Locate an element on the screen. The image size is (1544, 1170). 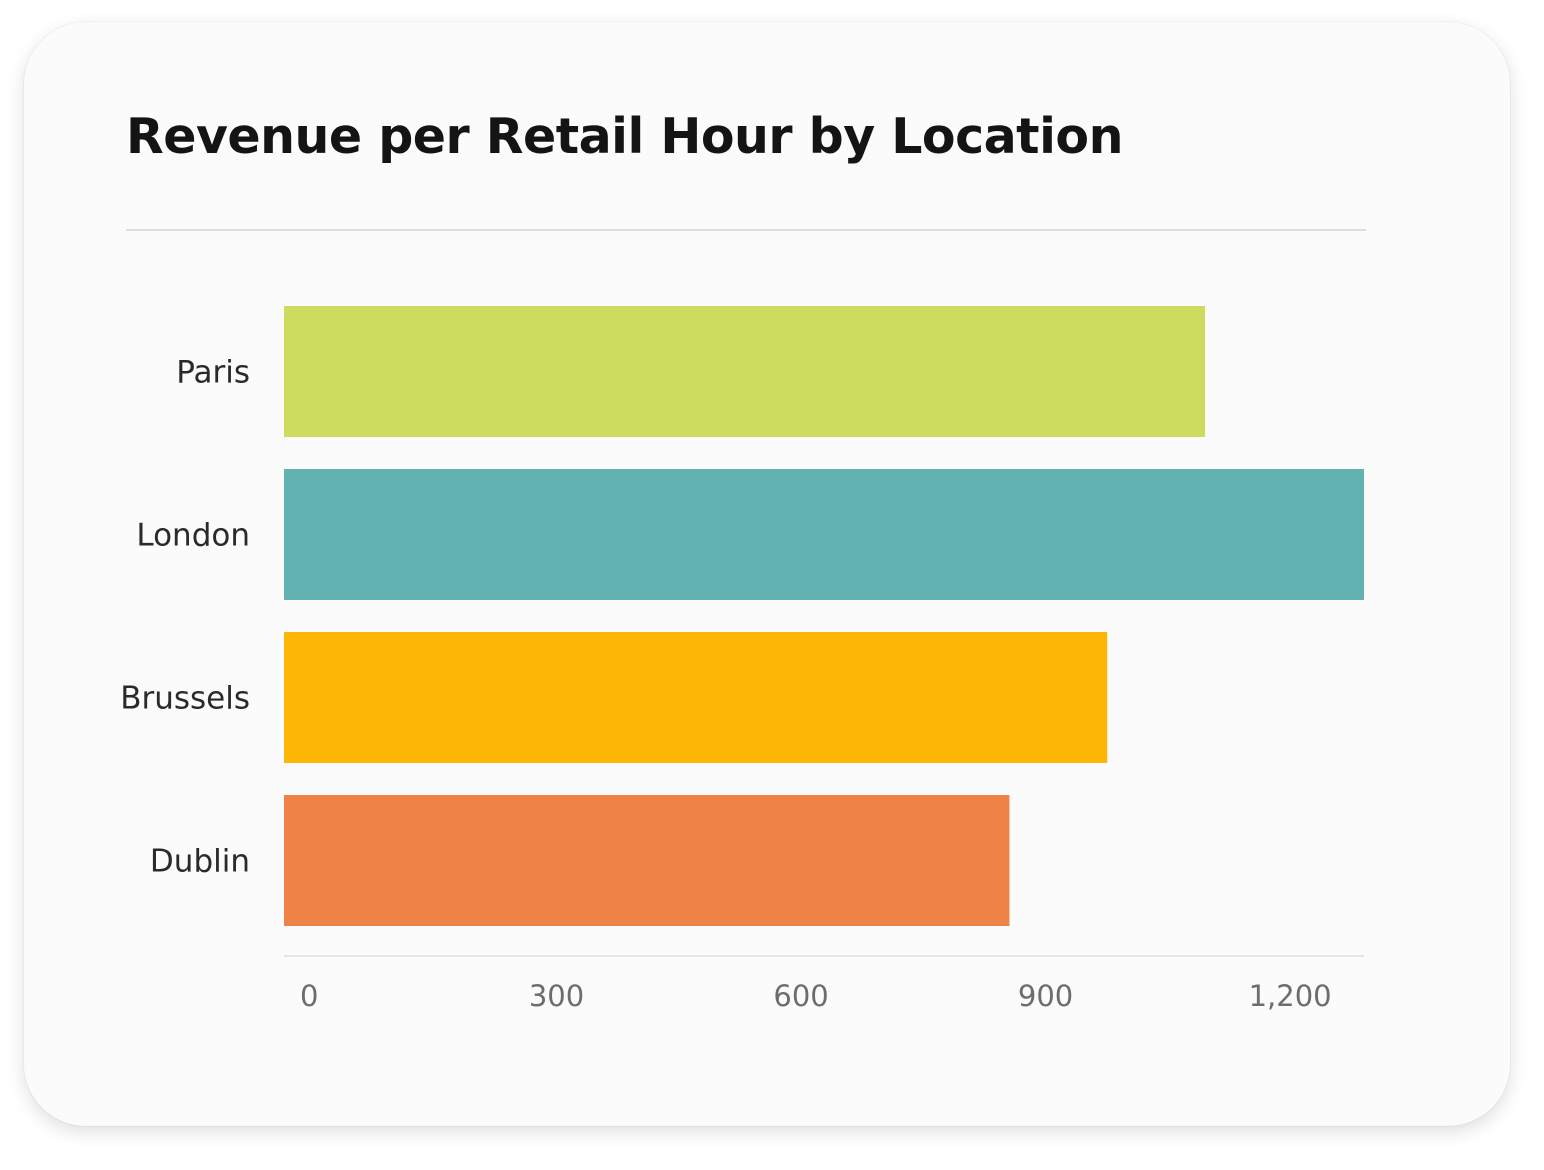
category-label-paris: Paris is located at coordinates (213, 373).